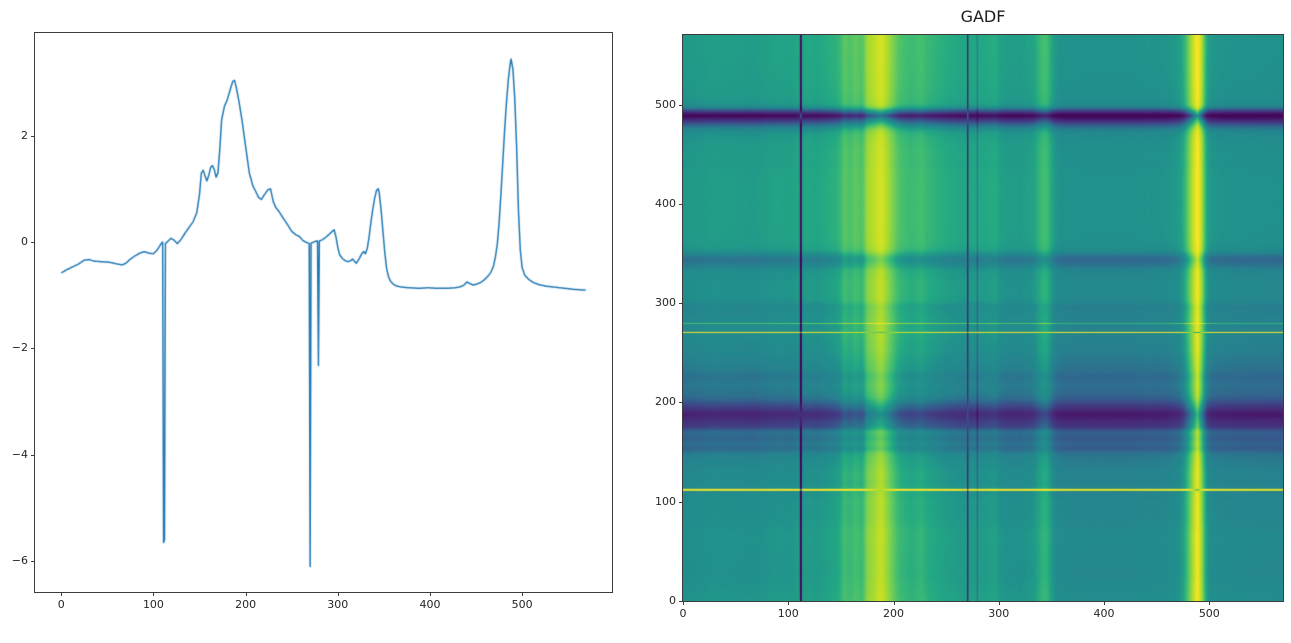  What do you see at coordinates (665, 104) in the screenshot?
I see `y-tick-label: 500` at bounding box center [665, 104].